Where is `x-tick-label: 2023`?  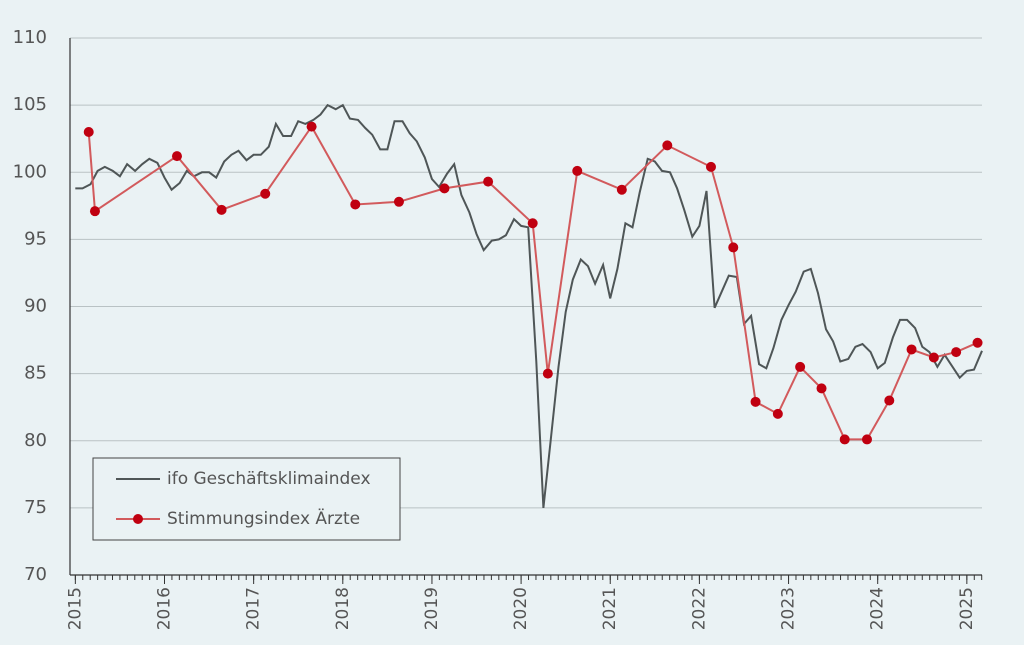
x-tick-label: 2023 is located at coordinates (789, 608).